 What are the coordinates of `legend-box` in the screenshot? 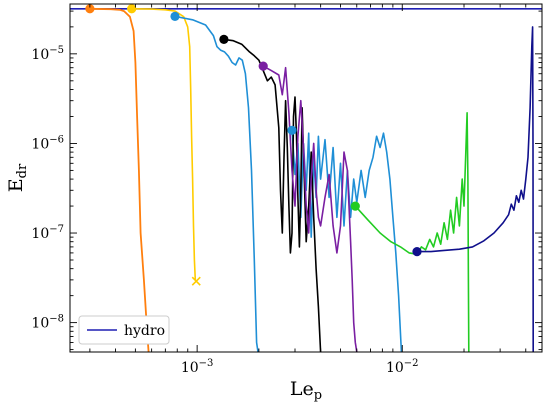 It's located at (124, 330).